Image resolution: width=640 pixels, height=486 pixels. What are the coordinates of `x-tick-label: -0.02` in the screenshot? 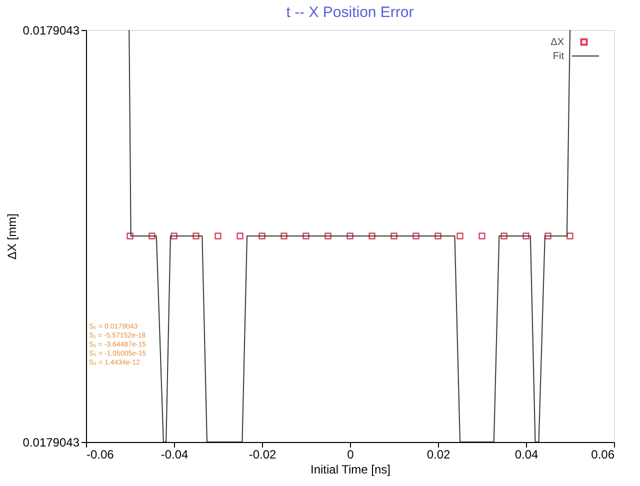 It's located at (262, 455).